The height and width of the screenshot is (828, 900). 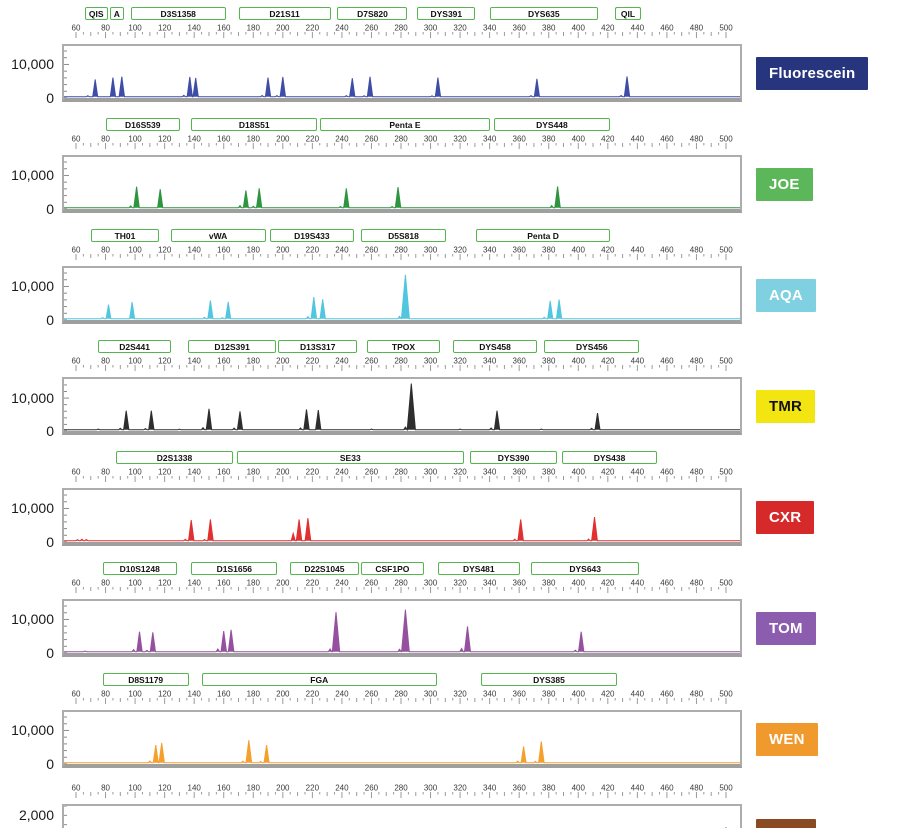 I want to click on plot-row: 10,000 0 TOM, so click(x=450, y=630).